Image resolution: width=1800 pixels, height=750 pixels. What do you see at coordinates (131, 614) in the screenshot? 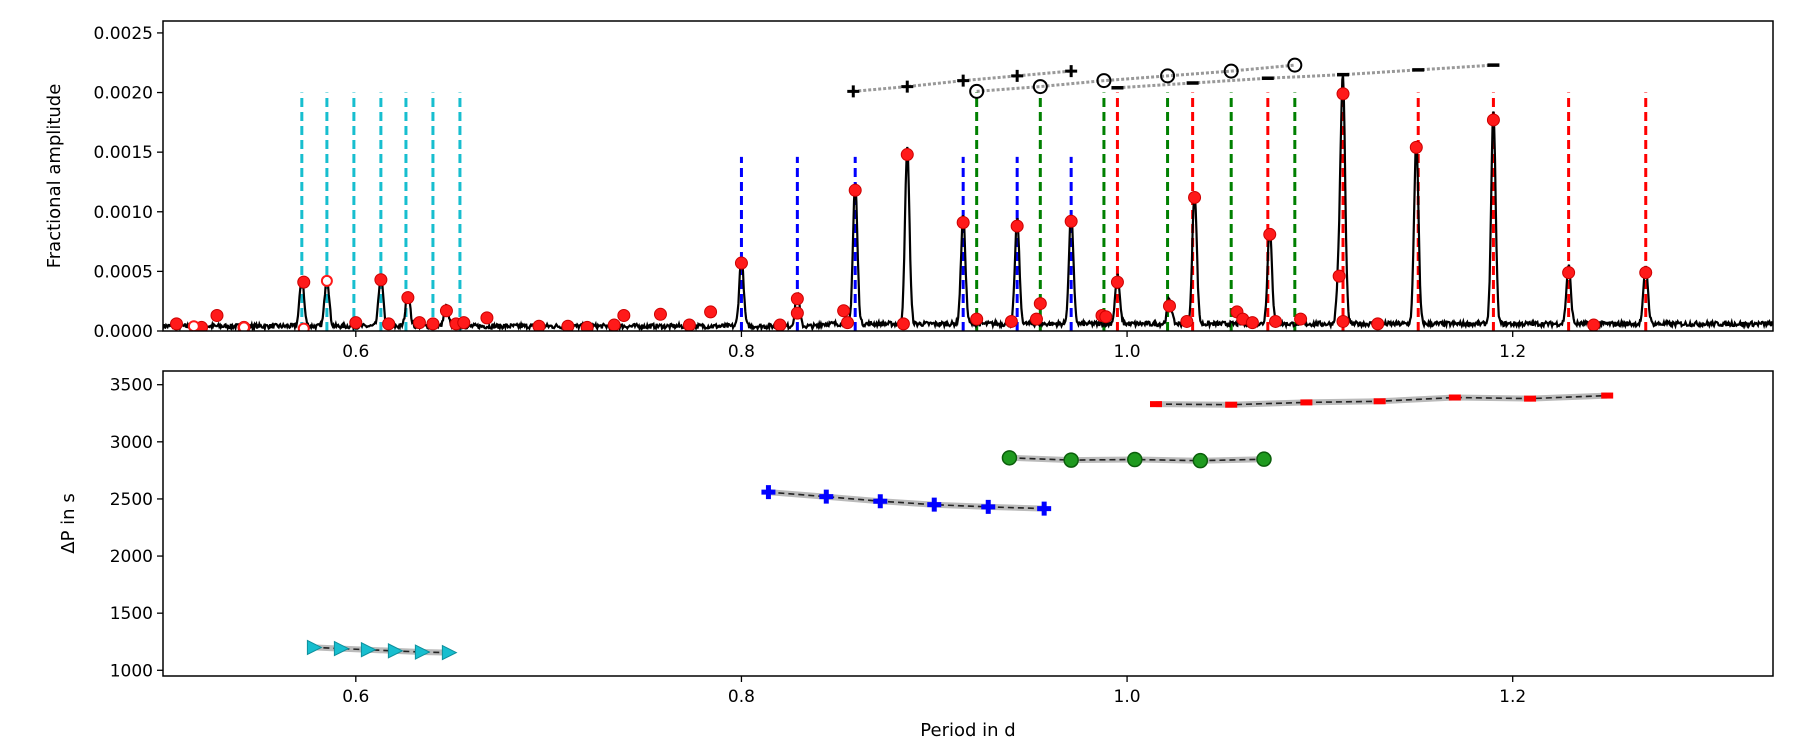
I see `y-tick-label: 1500` at bounding box center [131, 614].